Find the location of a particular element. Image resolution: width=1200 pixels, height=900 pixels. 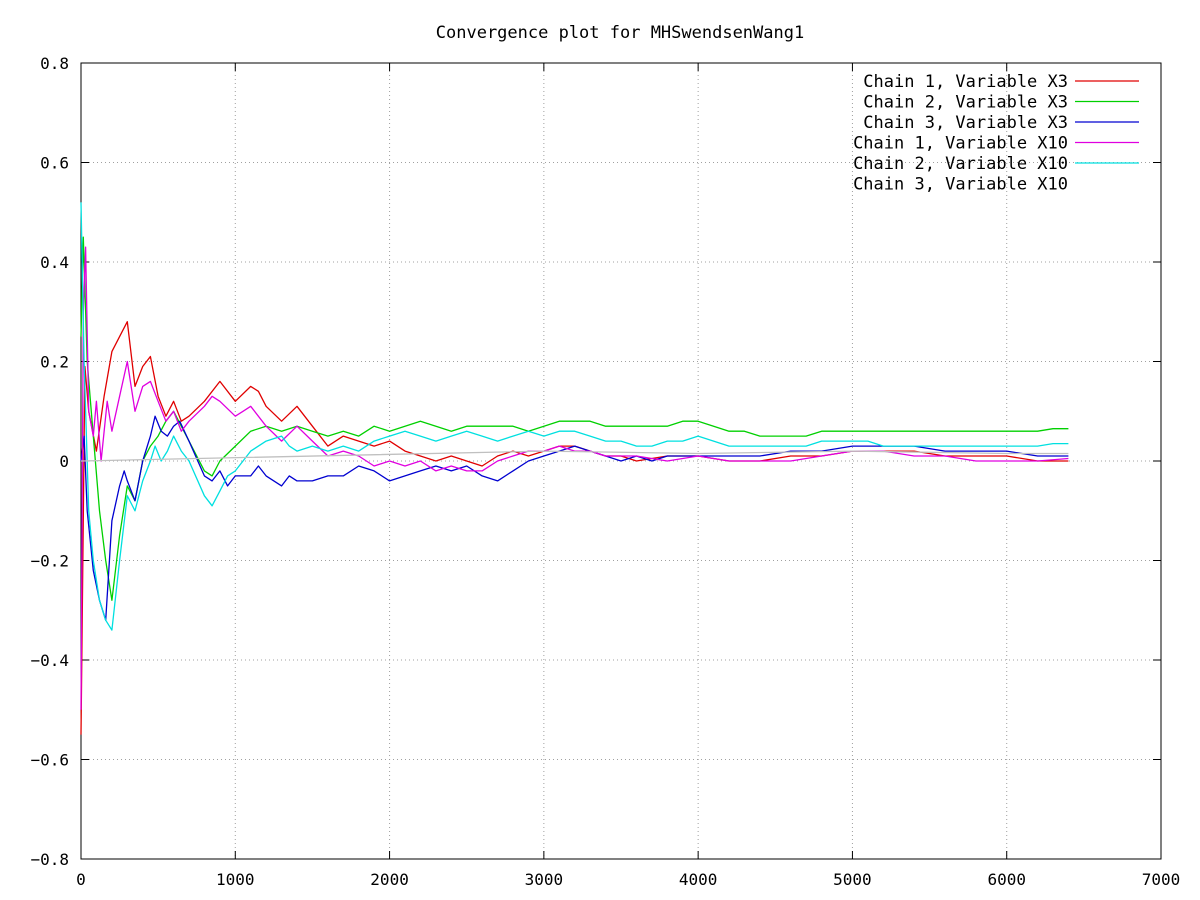

x-tick-label: 2000 is located at coordinates (389, 879).